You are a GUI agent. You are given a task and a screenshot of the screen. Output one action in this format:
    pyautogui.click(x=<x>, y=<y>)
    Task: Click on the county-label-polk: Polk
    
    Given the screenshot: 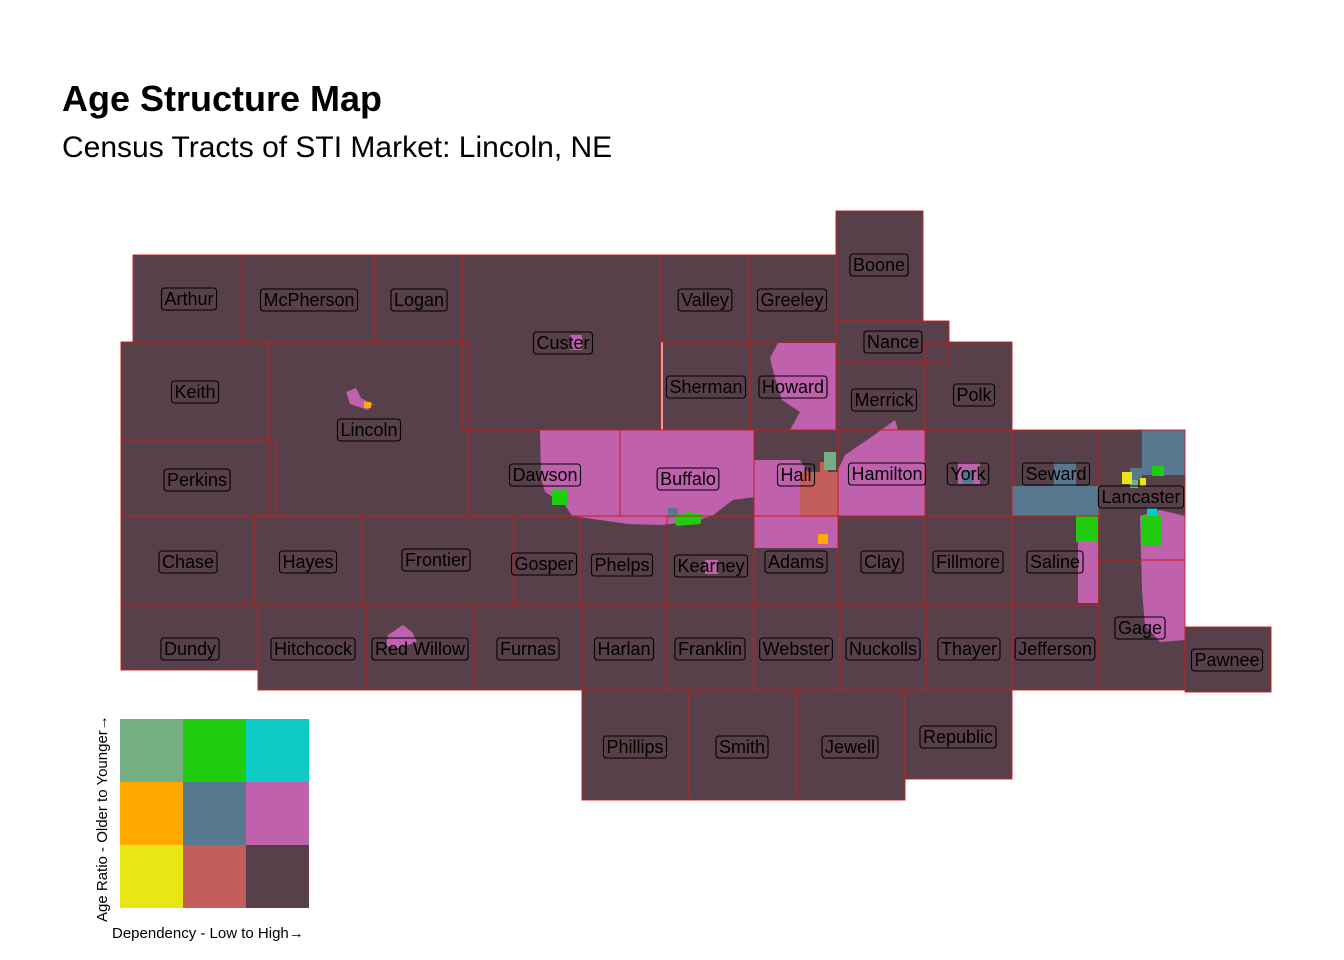 What is the action you would take?
    pyautogui.click(x=974, y=395)
    